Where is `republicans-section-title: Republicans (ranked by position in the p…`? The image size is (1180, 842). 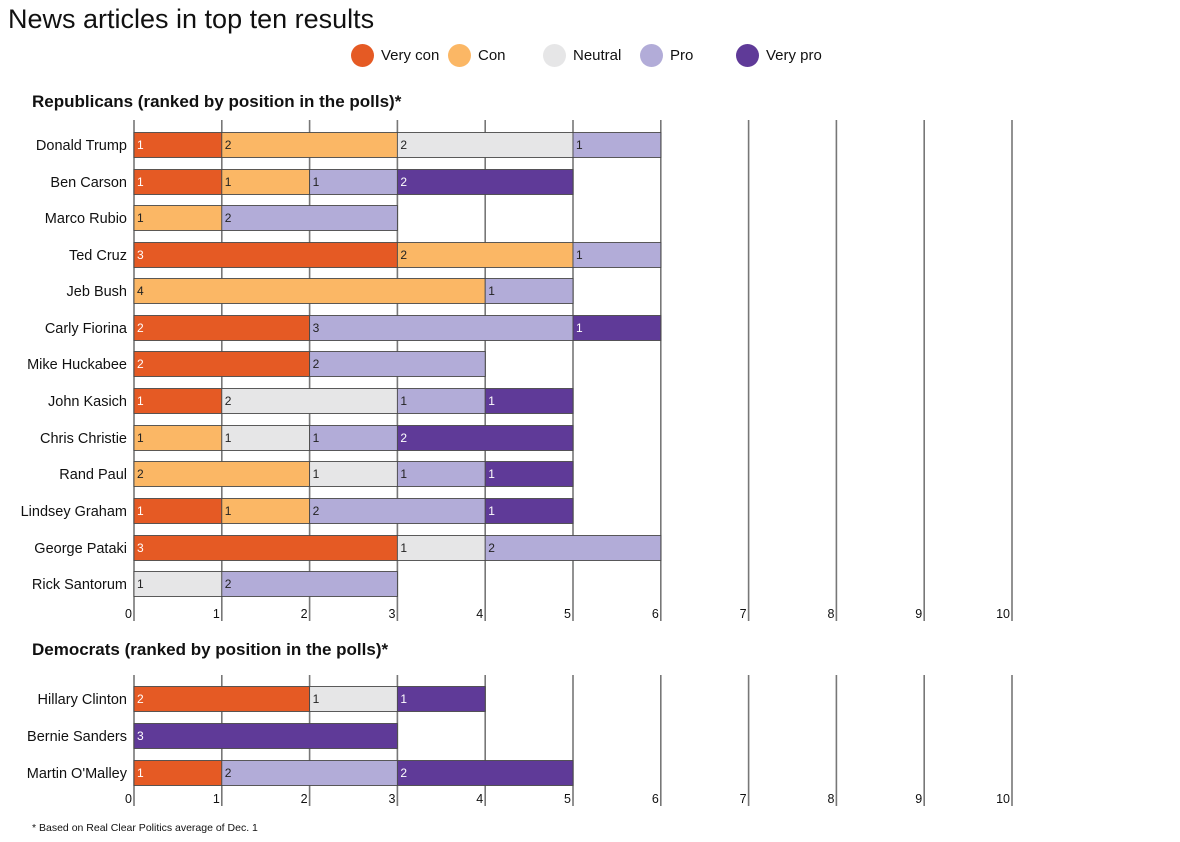
republicans-section-title: Republicans (ranked by position in the p… is located at coordinates (217, 101).